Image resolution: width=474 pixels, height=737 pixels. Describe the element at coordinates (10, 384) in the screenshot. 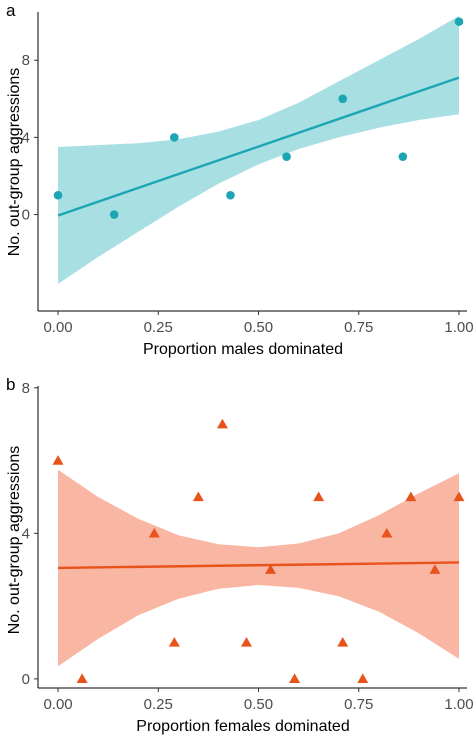

I see `panel-b-letter: b` at that location.